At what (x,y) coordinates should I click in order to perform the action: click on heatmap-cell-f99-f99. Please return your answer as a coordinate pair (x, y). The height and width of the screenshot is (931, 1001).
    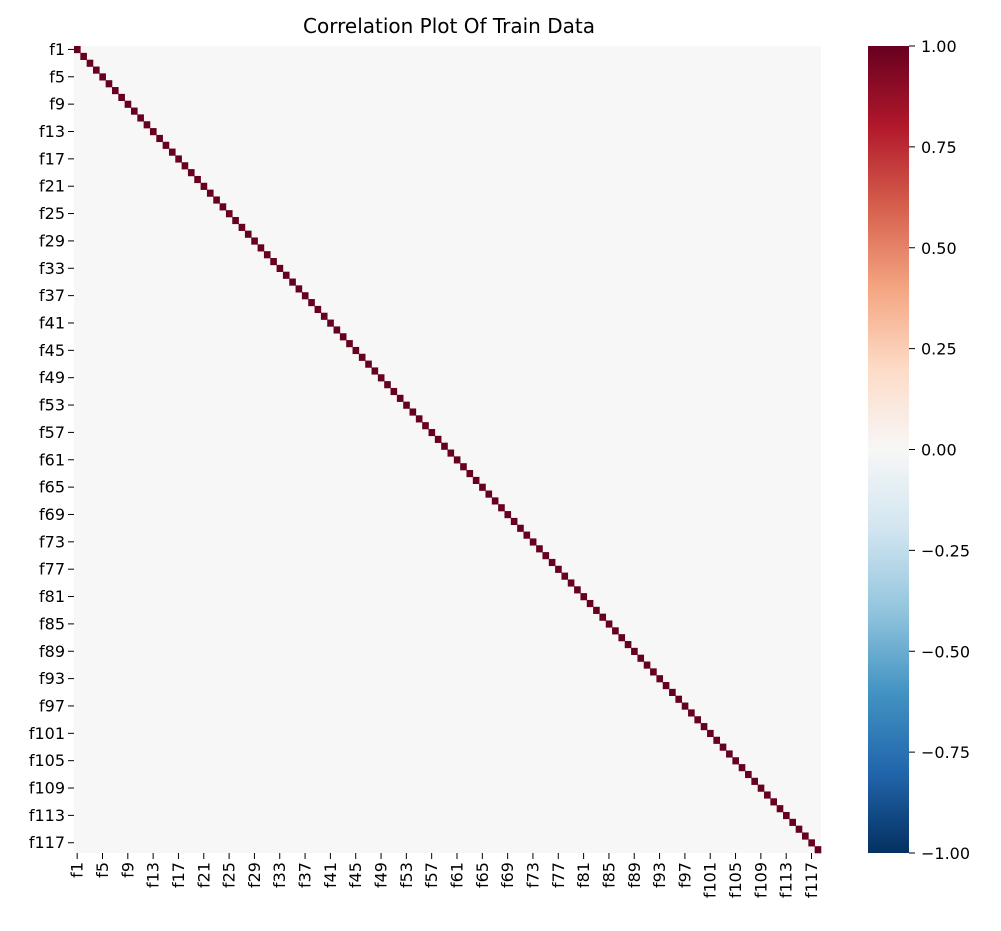
    Looking at the image, I should click on (698, 720).